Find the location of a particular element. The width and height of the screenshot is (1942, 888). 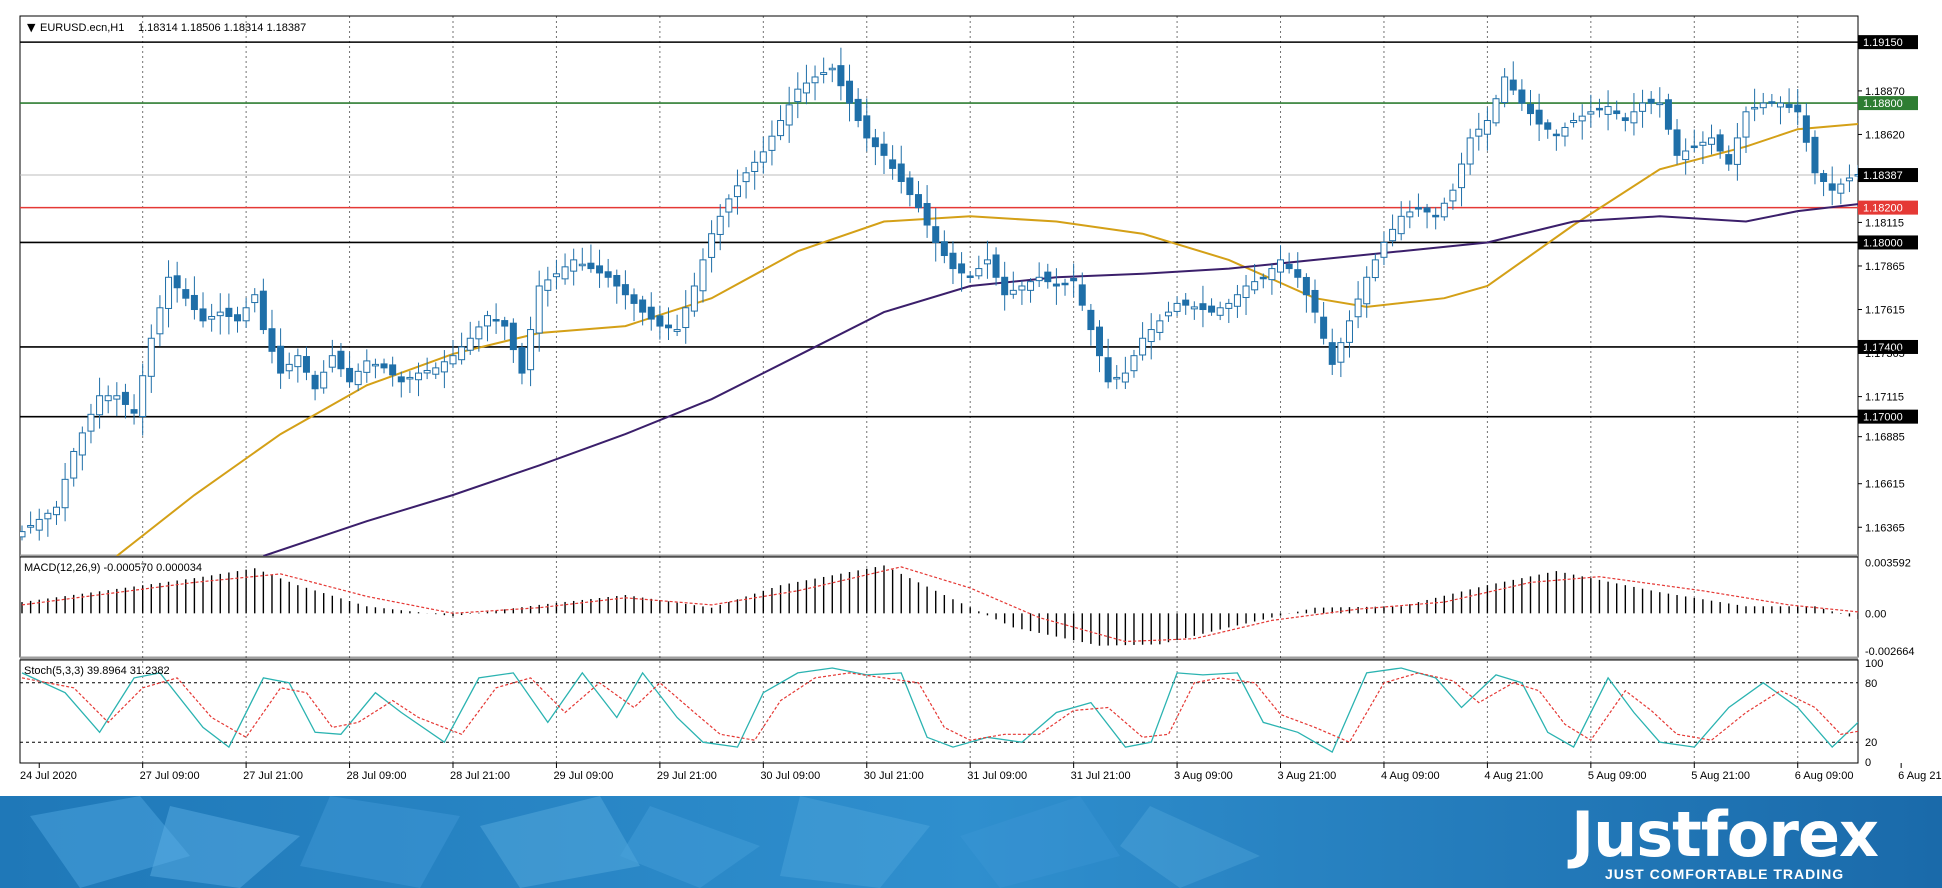

time-tick-label: 30 Jul 09:00 is located at coordinates (790, 776).